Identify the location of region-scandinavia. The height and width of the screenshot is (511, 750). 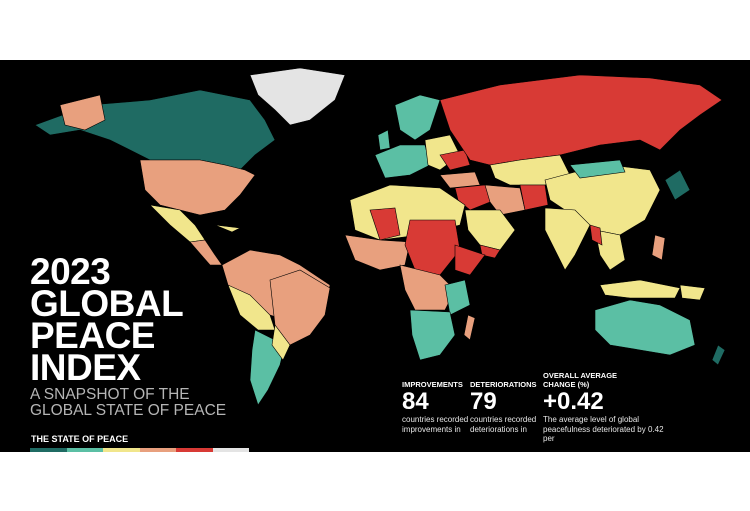
(417, 117).